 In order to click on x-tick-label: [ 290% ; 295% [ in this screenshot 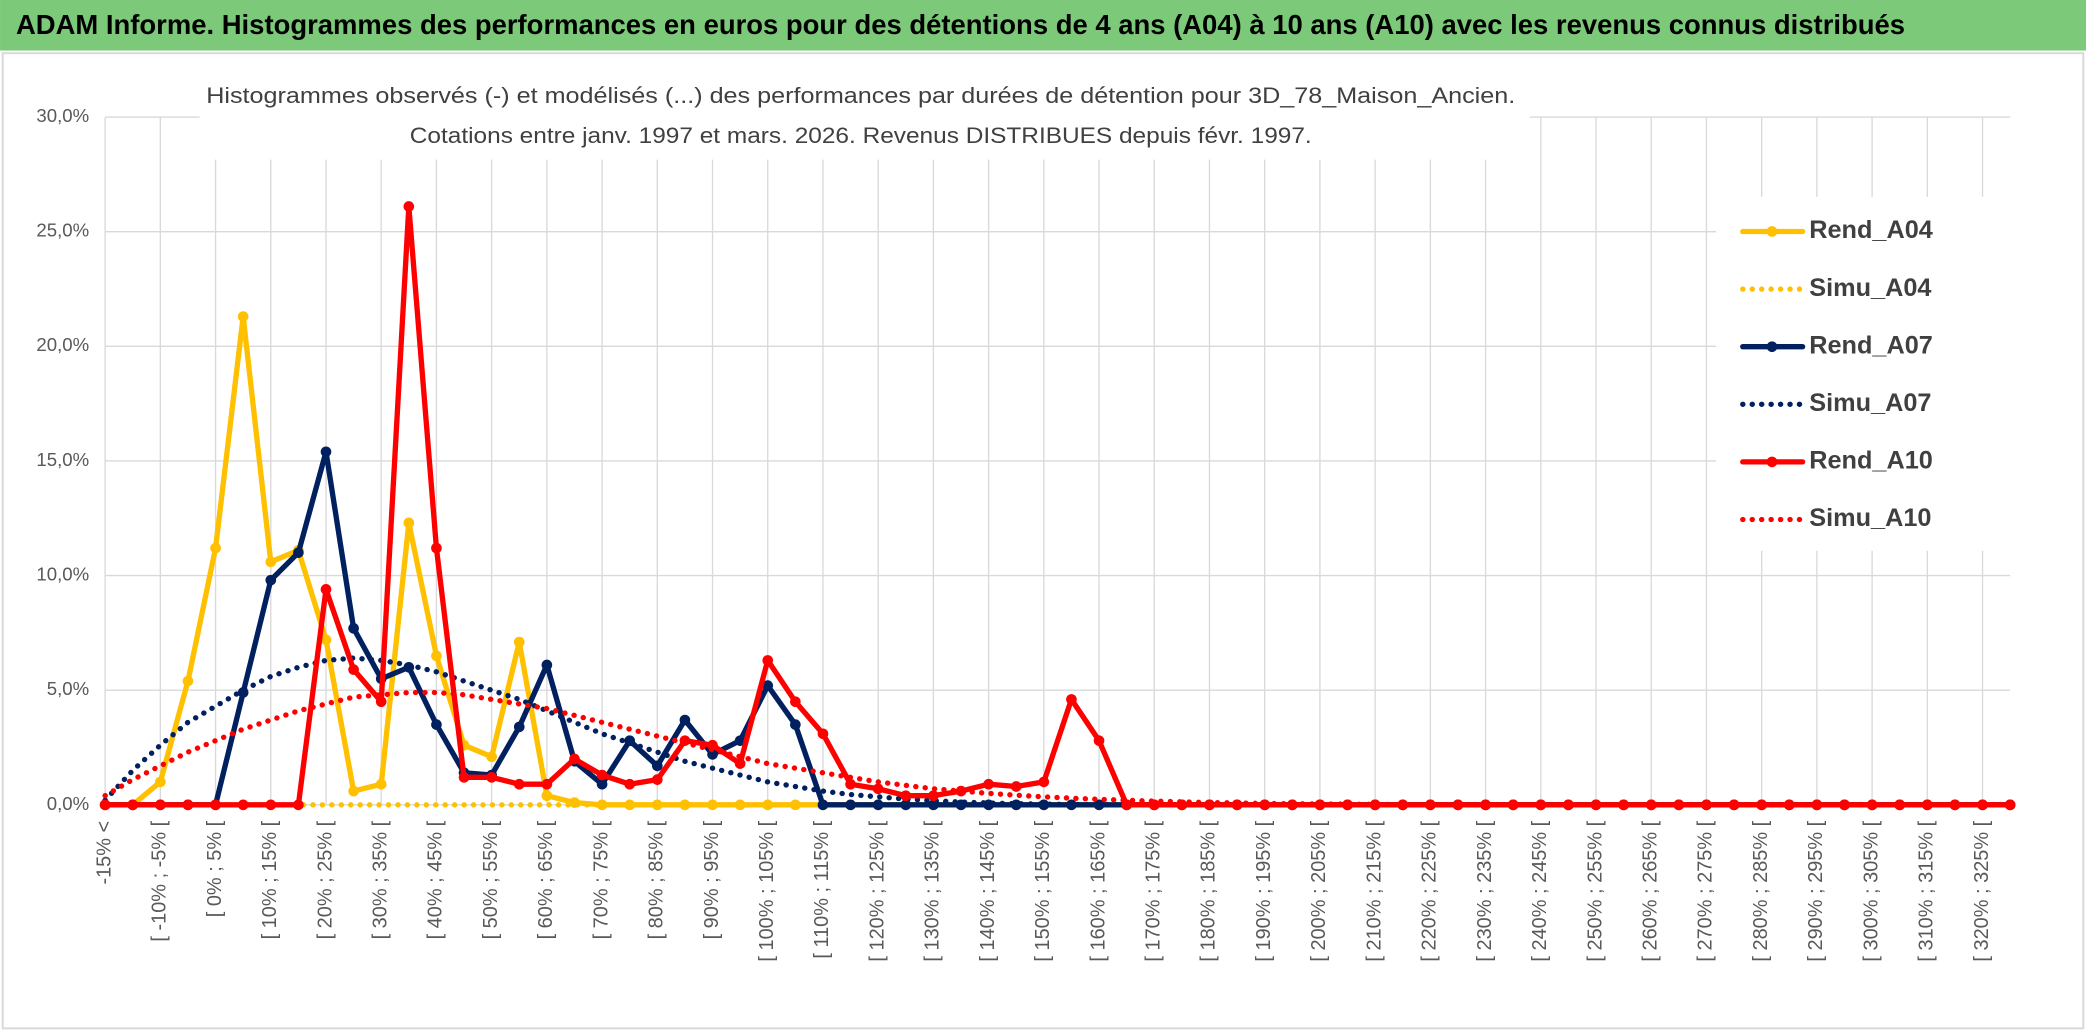, I will do `click(1816, 890)`.